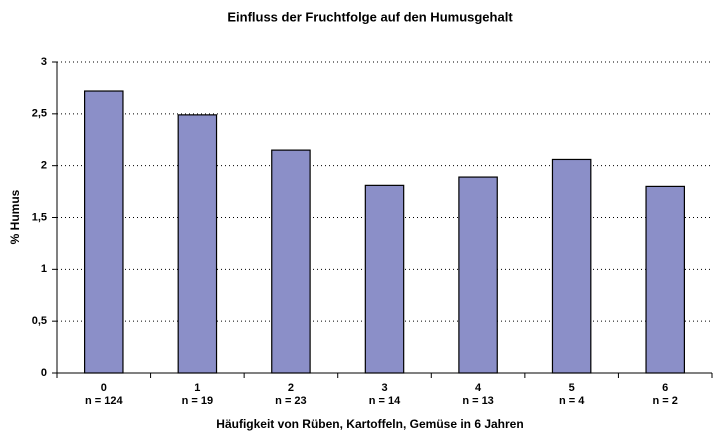  What do you see at coordinates (572, 401) in the screenshot?
I see `x-tick-sublabel: n = 4` at bounding box center [572, 401].